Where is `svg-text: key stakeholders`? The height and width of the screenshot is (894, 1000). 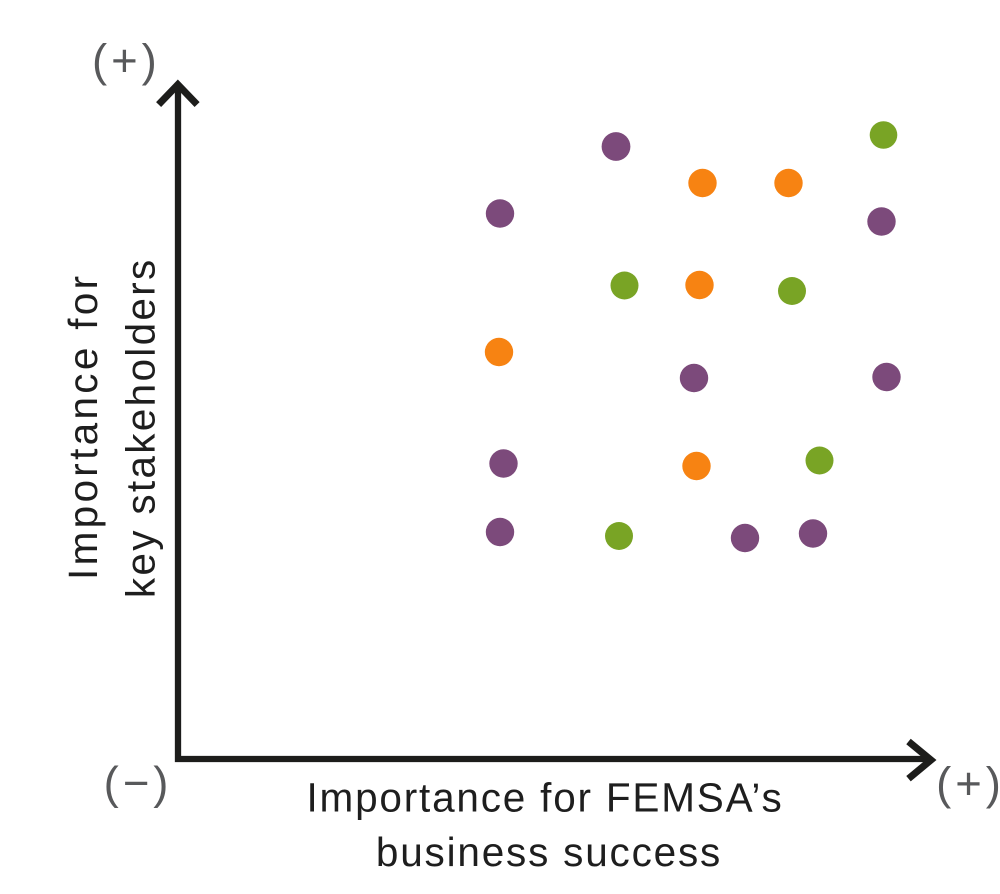 svg-text: key stakeholders is located at coordinates (140, 427).